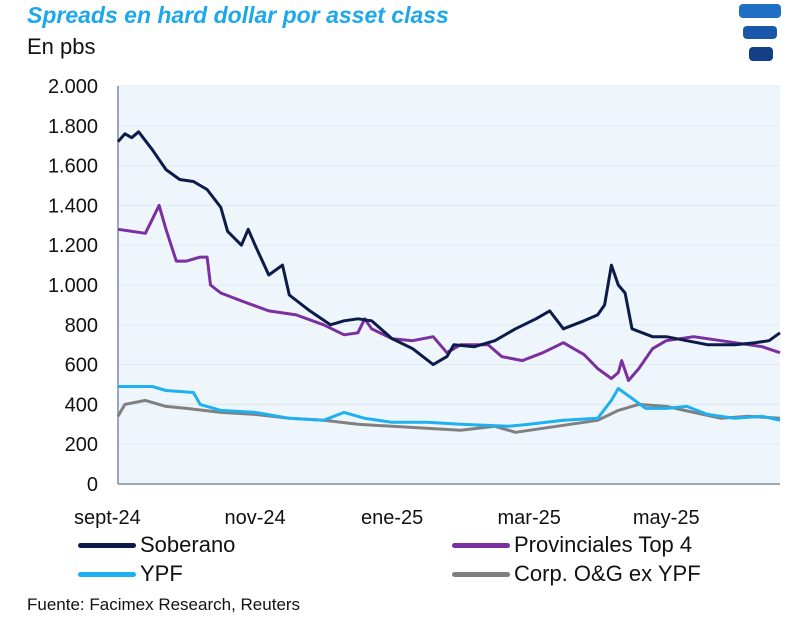 The image size is (800, 626). I want to click on source-note: Fuente: Facimex Research, Reuters, so click(164, 604).